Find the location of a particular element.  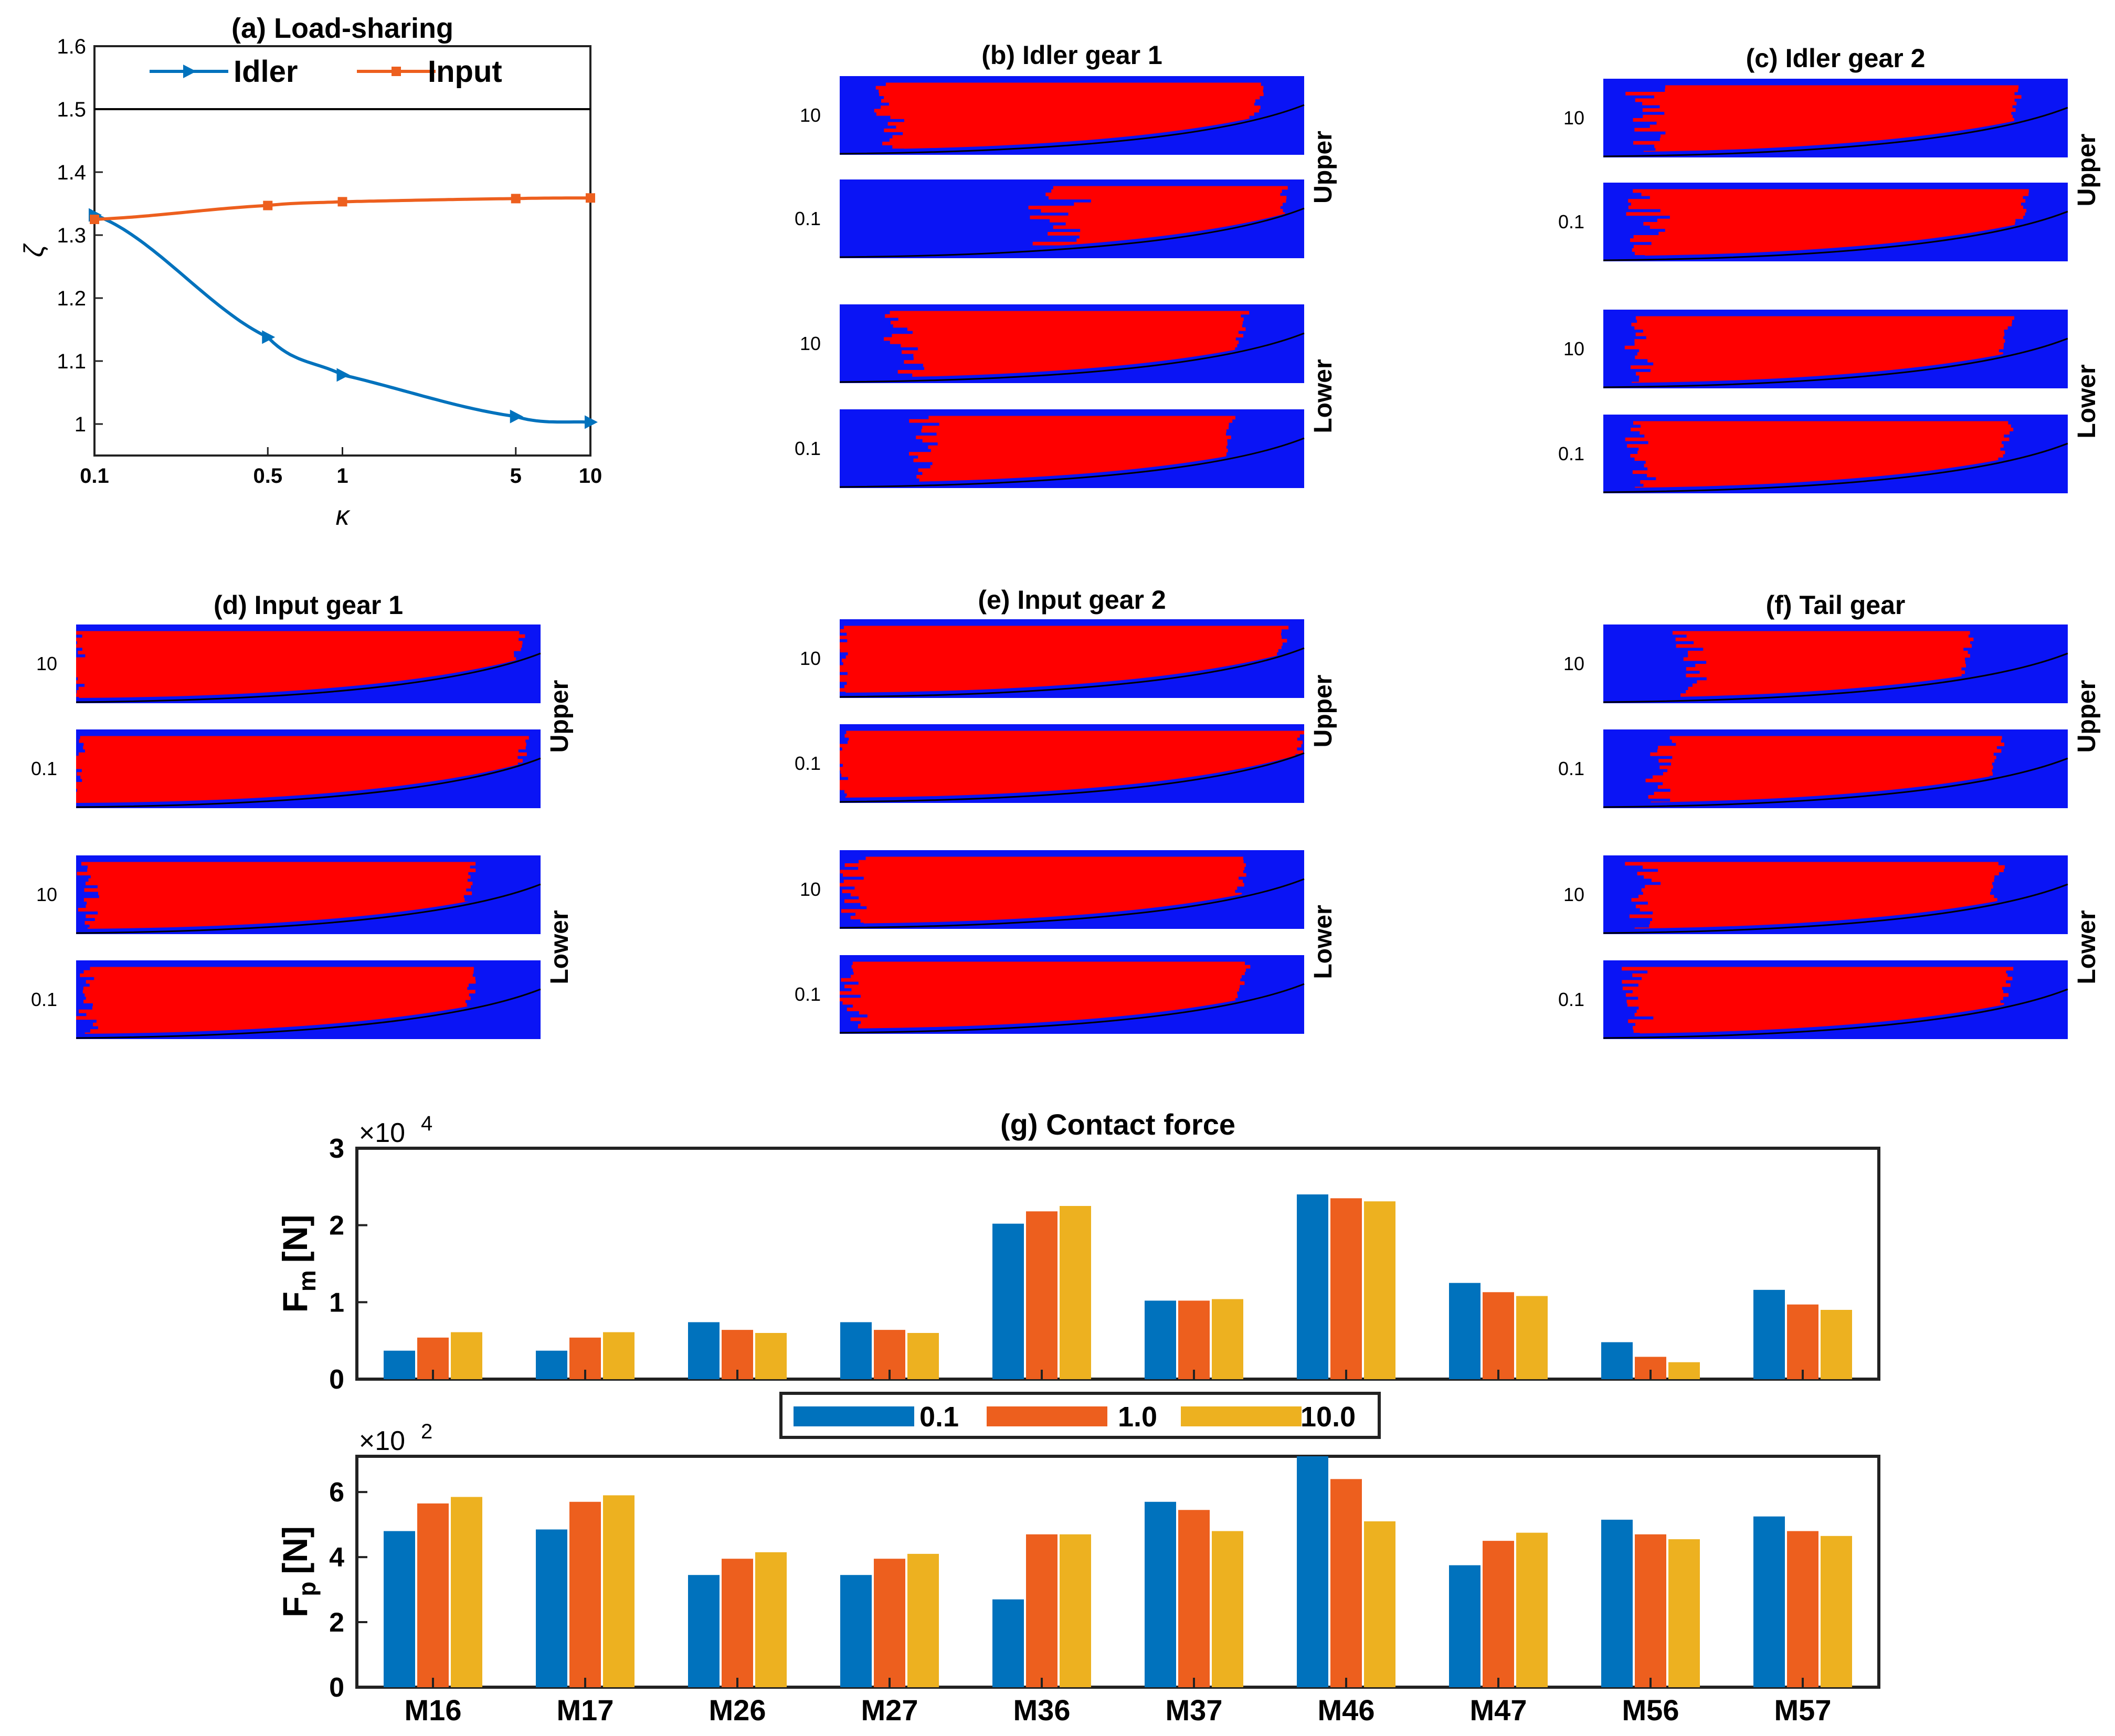

category-label: M16 is located at coordinates (434, 1710).